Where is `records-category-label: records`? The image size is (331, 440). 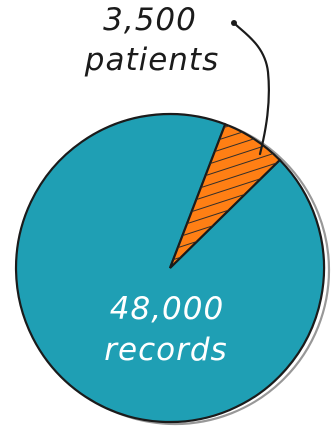 records-category-label: records is located at coordinates (165, 350).